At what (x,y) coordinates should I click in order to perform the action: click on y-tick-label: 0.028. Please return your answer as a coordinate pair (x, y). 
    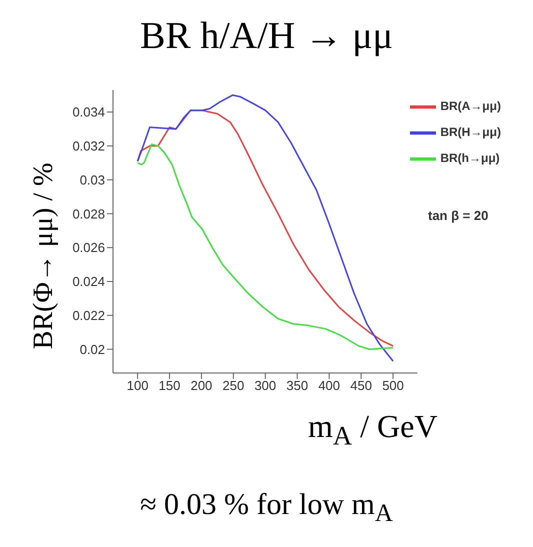
    Looking at the image, I should click on (88, 214).